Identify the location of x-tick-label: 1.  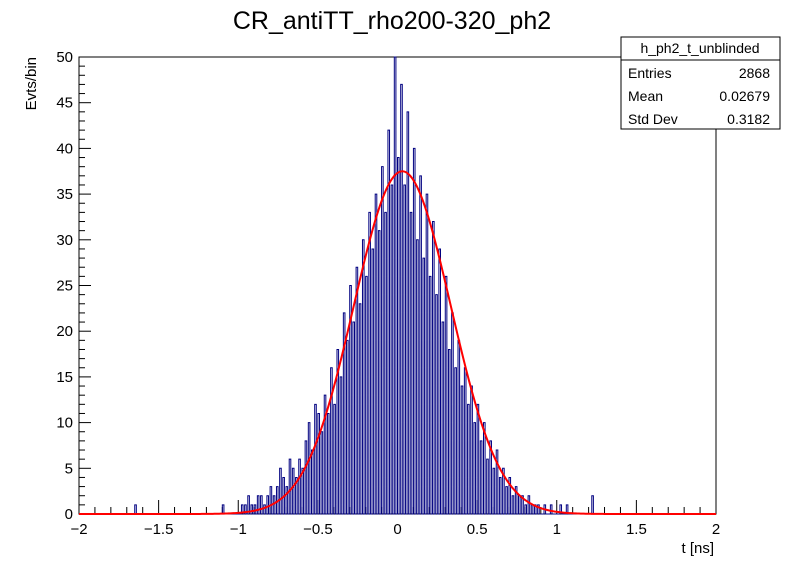
(557, 529).